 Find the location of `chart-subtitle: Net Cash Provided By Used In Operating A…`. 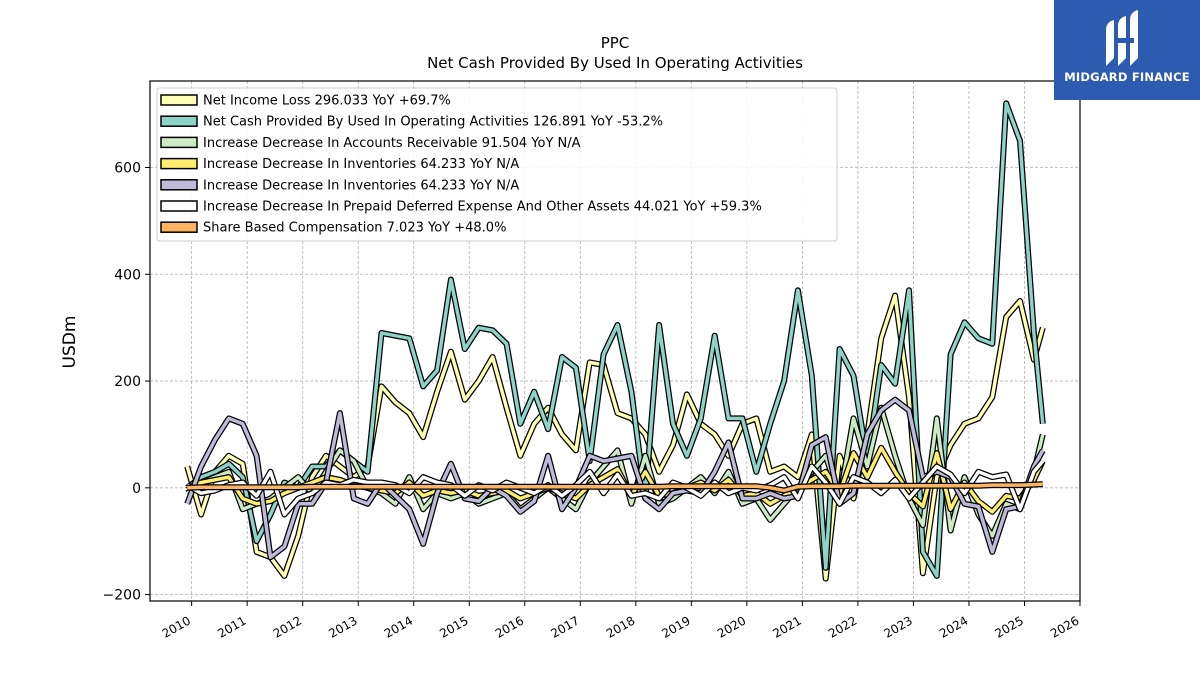

chart-subtitle: Net Cash Provided By Used In Operating A… is located at coordinates (615, 63).